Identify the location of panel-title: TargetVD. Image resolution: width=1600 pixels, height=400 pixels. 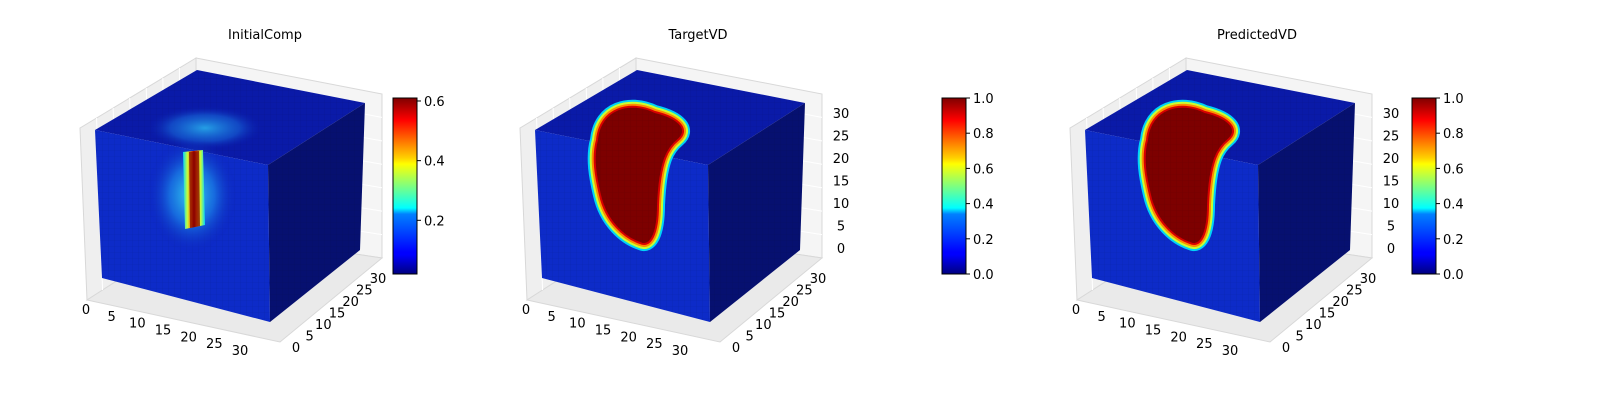
(697, 35).